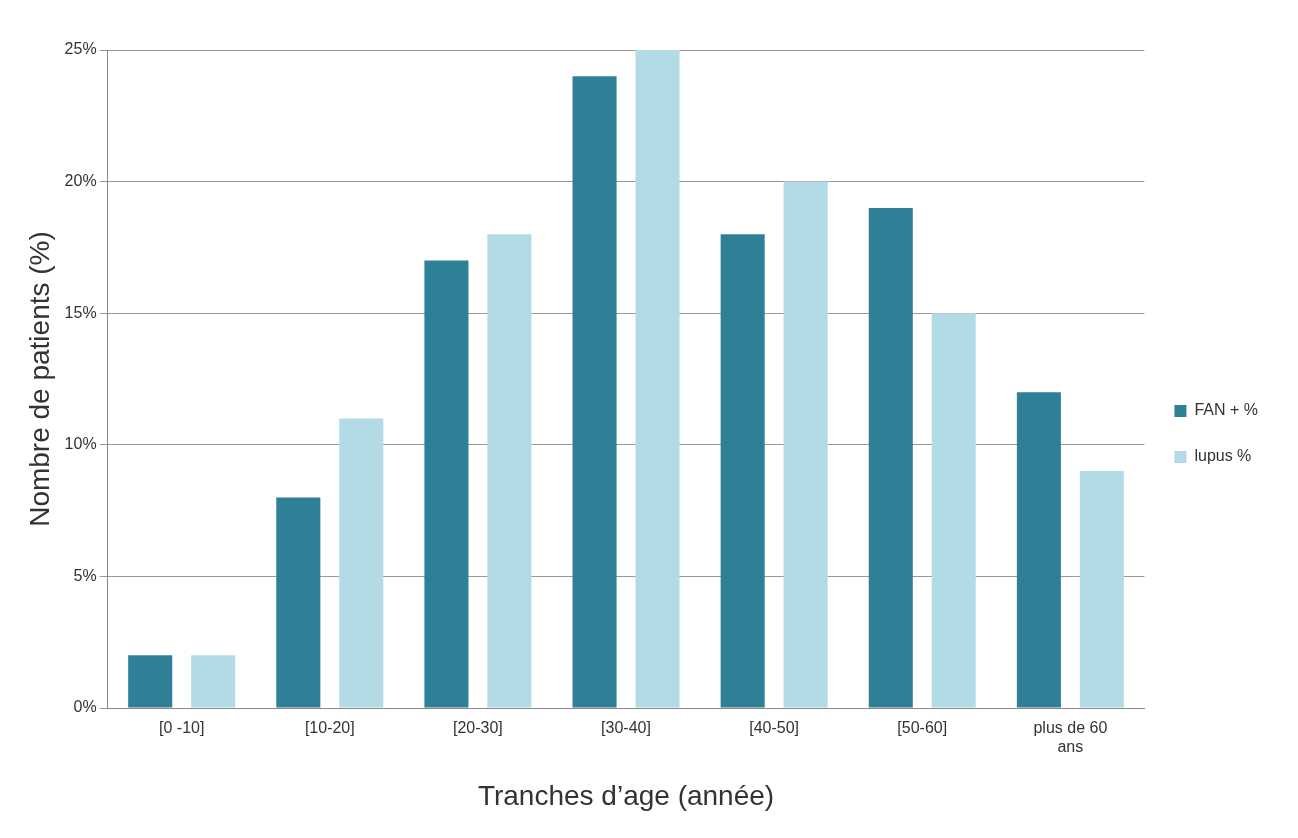 This screenshot has width=1298, height=838. I want to click on x-tick-label: [20-30], so click(478, 728).